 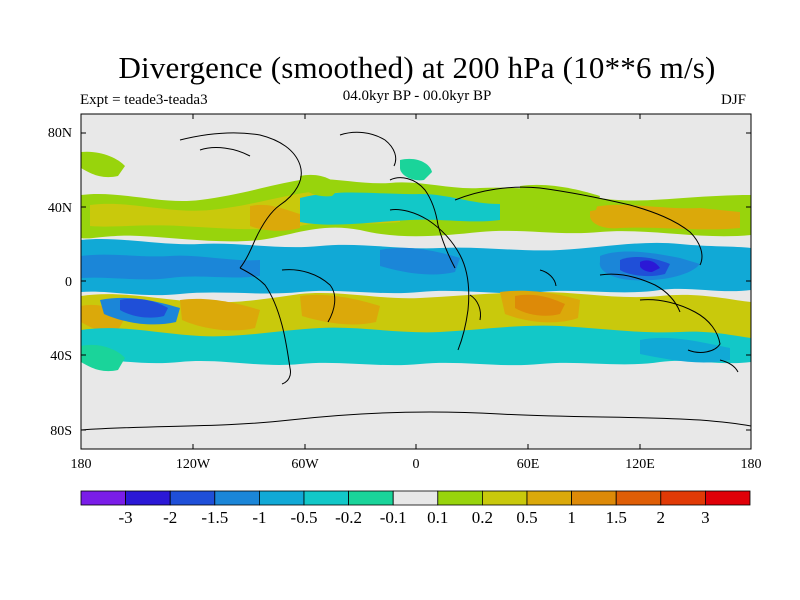 I want to click on x-tick-label: 60W, so click(x=305, y=464).